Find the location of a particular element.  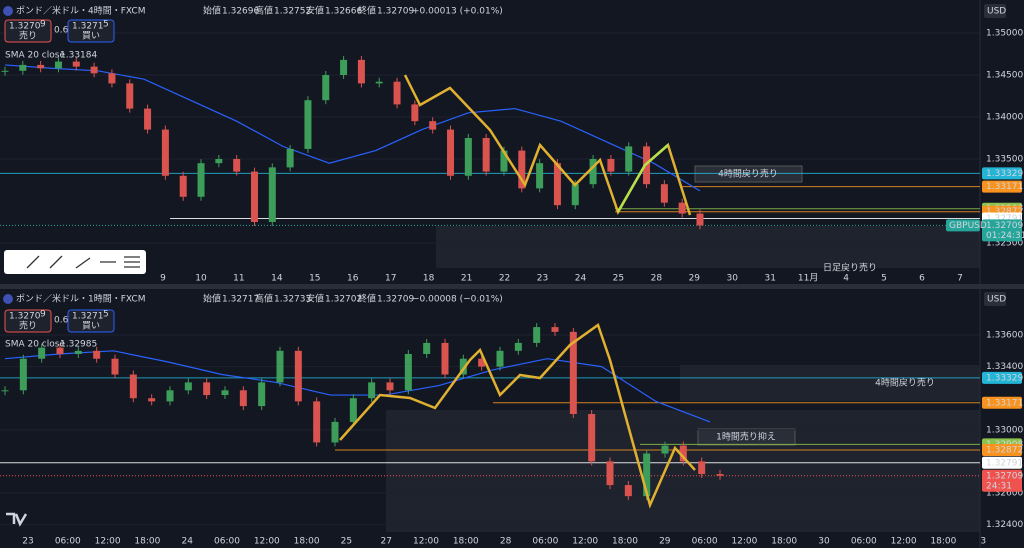

sell-sup: 9 is located at coordinates (43, 25).